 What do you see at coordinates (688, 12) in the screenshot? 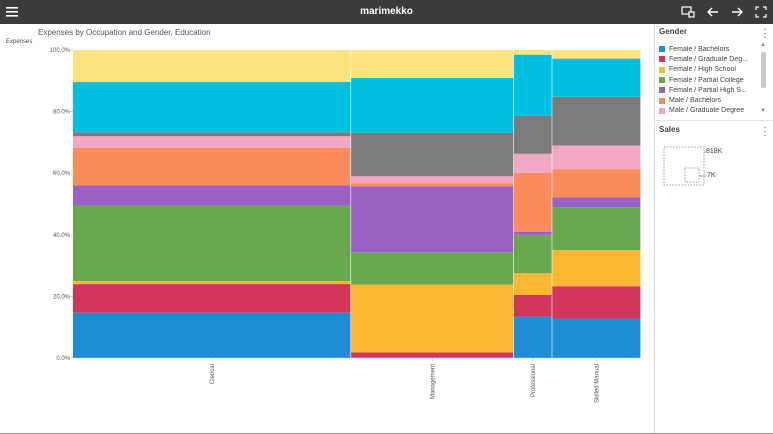
I see `present-icon` at bounding box center [688, 12].